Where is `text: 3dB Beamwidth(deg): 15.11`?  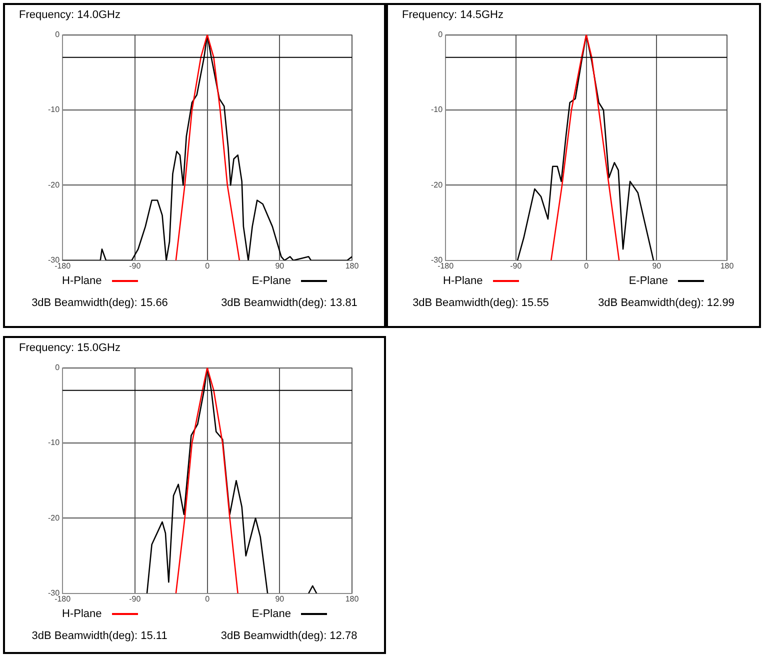 text: 3dB Beamwidth(deg): 15.11 is located at coordinates (100, 636).